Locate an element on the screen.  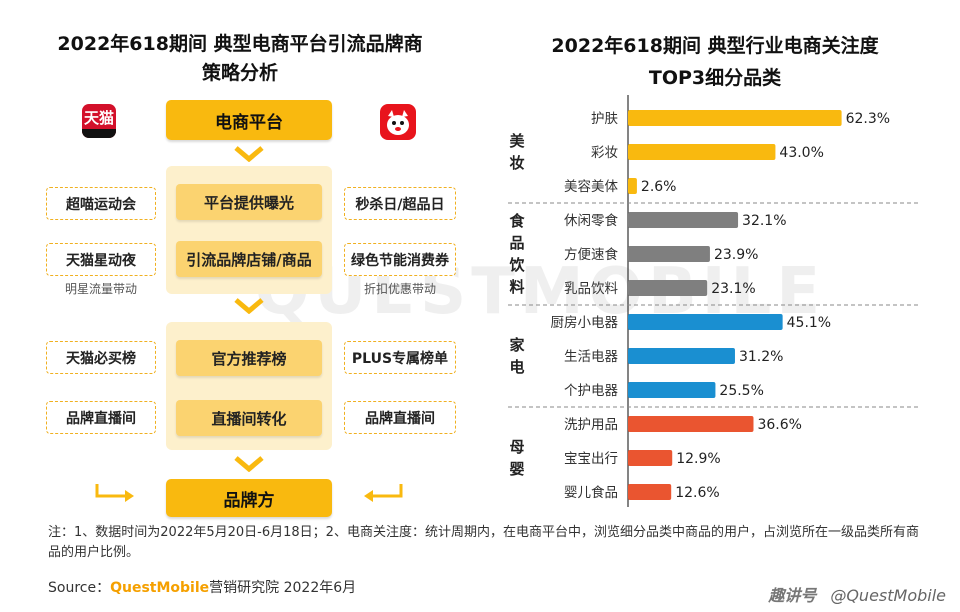
tmall-star-night-box: 天猫星动夜 is located at coordinates (101, 259).